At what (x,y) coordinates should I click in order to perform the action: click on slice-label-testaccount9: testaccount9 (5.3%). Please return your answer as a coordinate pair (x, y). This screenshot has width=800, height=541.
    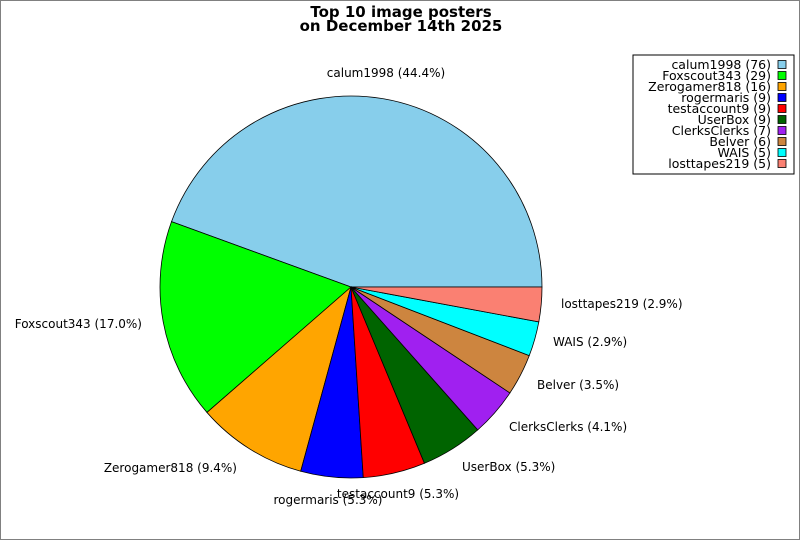
    Looking at the image, I should click on (398, 494).